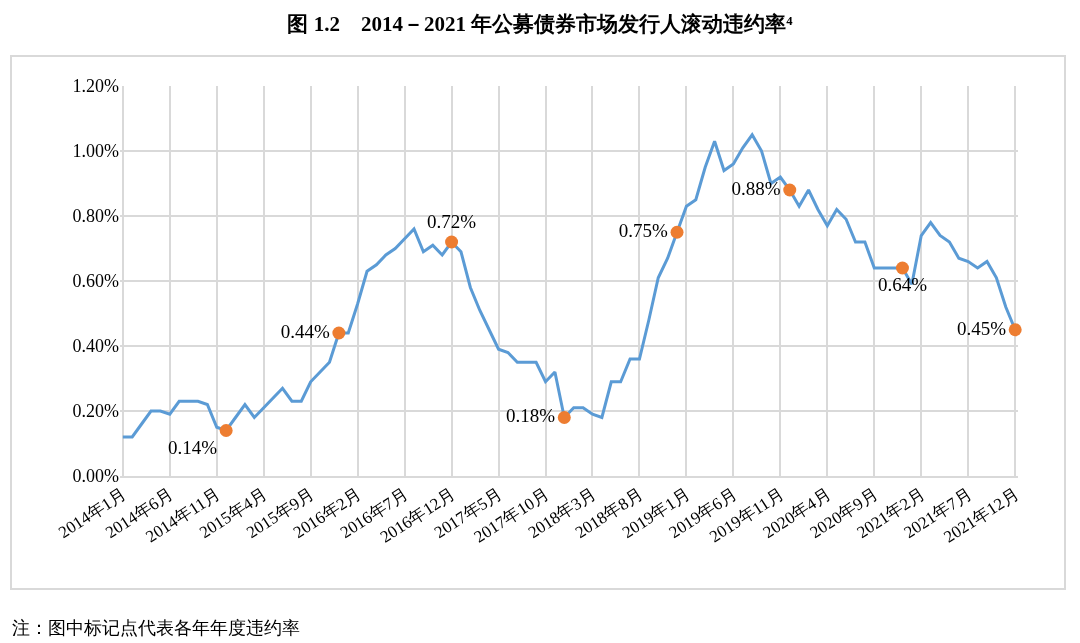 The width and height of the screenshot is (1080, 643). What do you see at coordinates (95, 476) in the screenshot?
I see `y-tick-label: 0.00%` at bounding box center [95, 476].